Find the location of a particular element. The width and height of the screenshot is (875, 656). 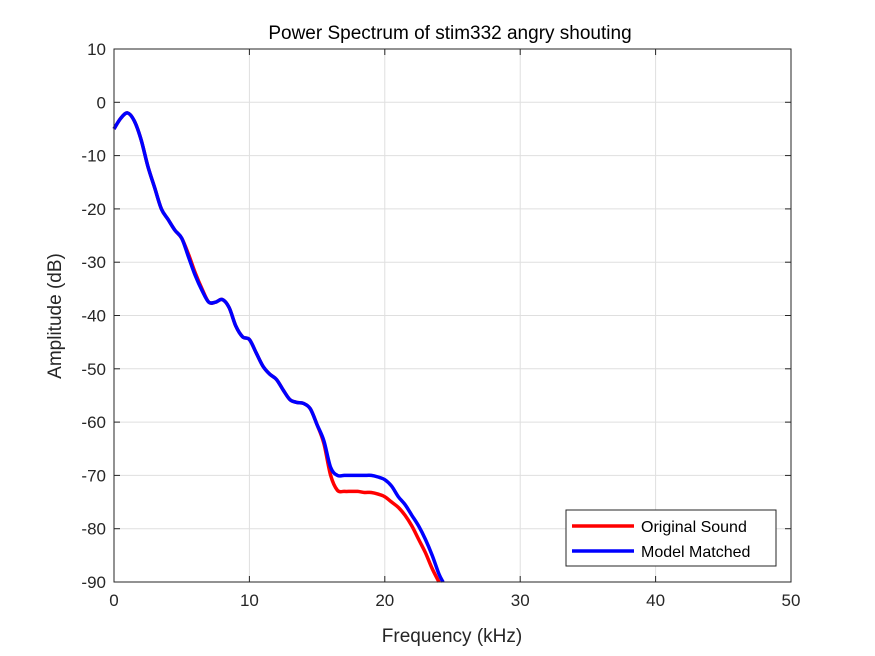

y-axis-label: Amplitude (dB) is located at coordinates (55, 316).